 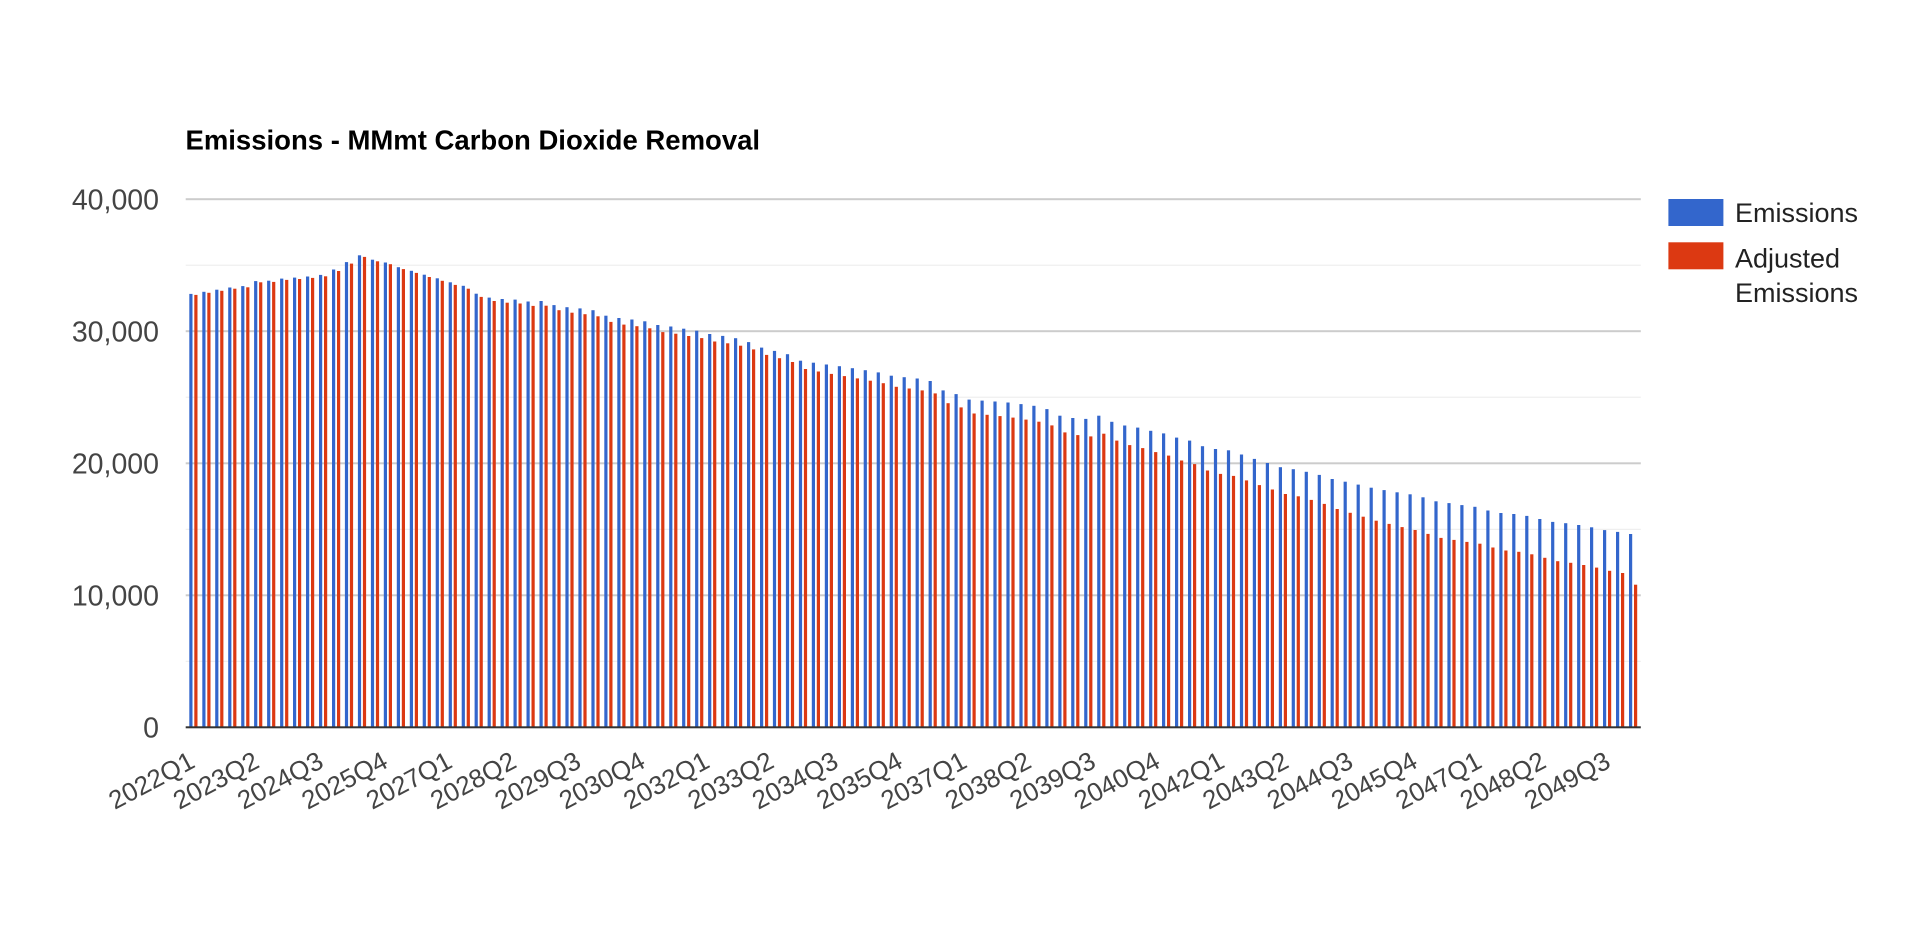 I want to click on svg-text: Adjusted, so click(x=1787, y=259).